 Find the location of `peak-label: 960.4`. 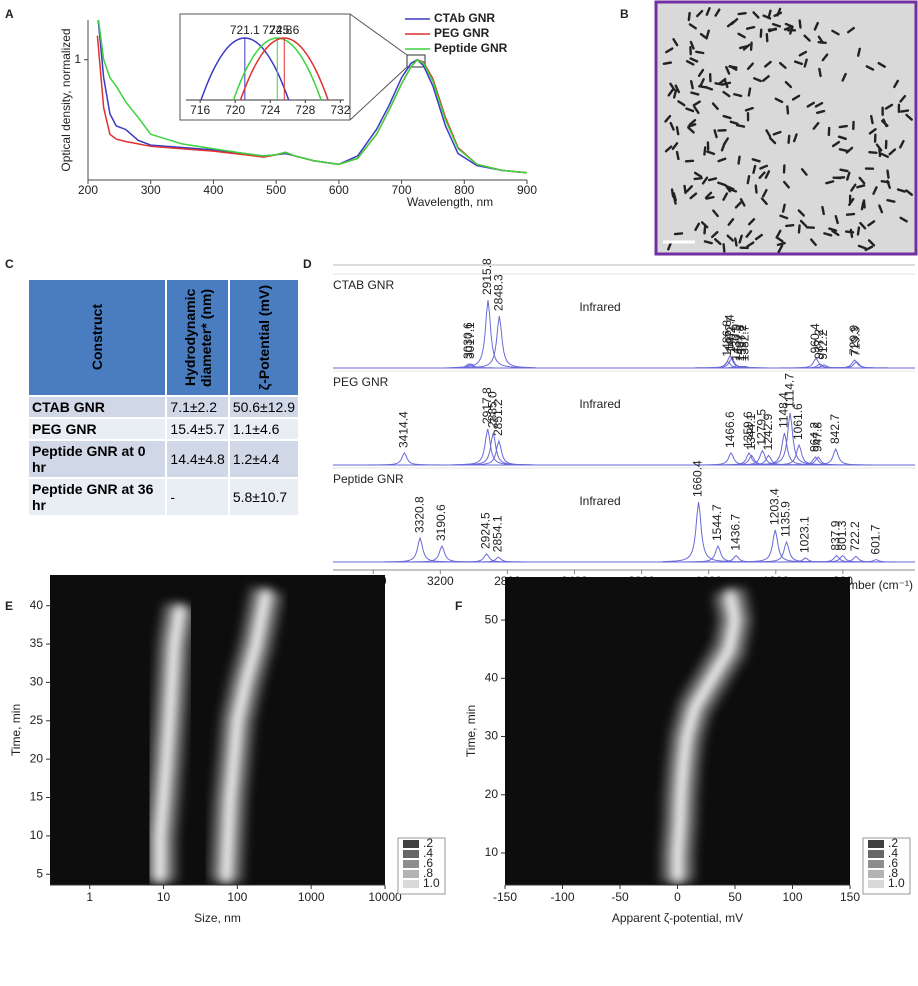

peak-label: 960.4 is located at coordinates (815, 338).